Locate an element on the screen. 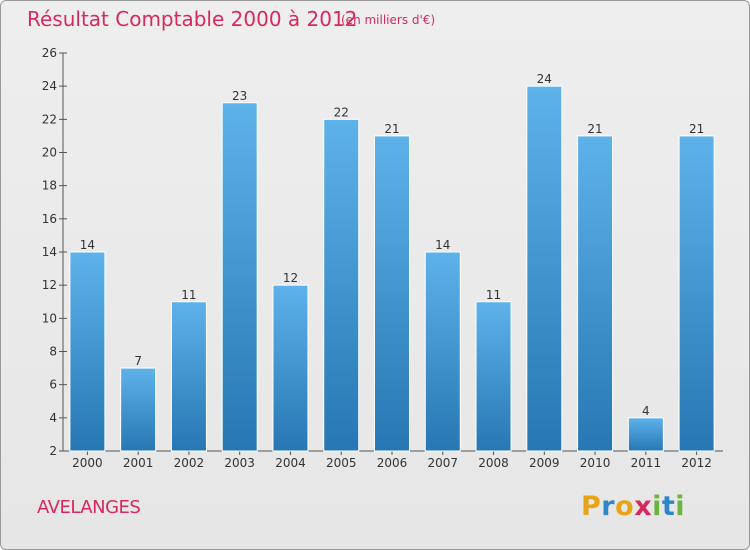 This screenshot has width=750, height=550. y-tick-label: 14 is located at coordinates (49, 252).